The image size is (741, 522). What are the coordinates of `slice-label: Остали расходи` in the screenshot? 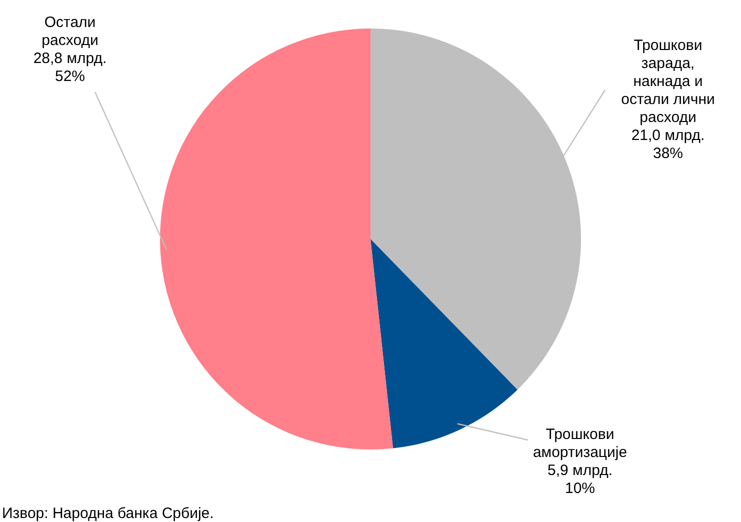 It's located at (70, 32).